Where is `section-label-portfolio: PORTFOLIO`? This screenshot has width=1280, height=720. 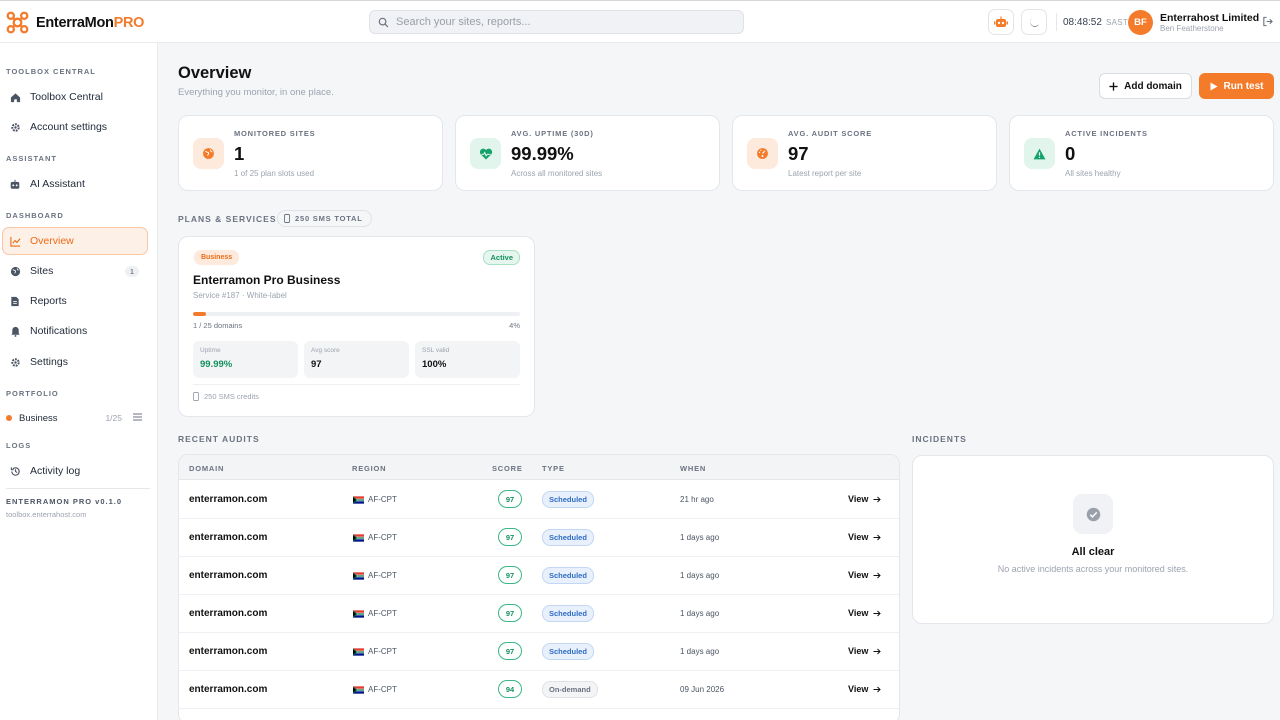
section-label-portfolio: PORTFOLIO is located at coordinates (32, 393).